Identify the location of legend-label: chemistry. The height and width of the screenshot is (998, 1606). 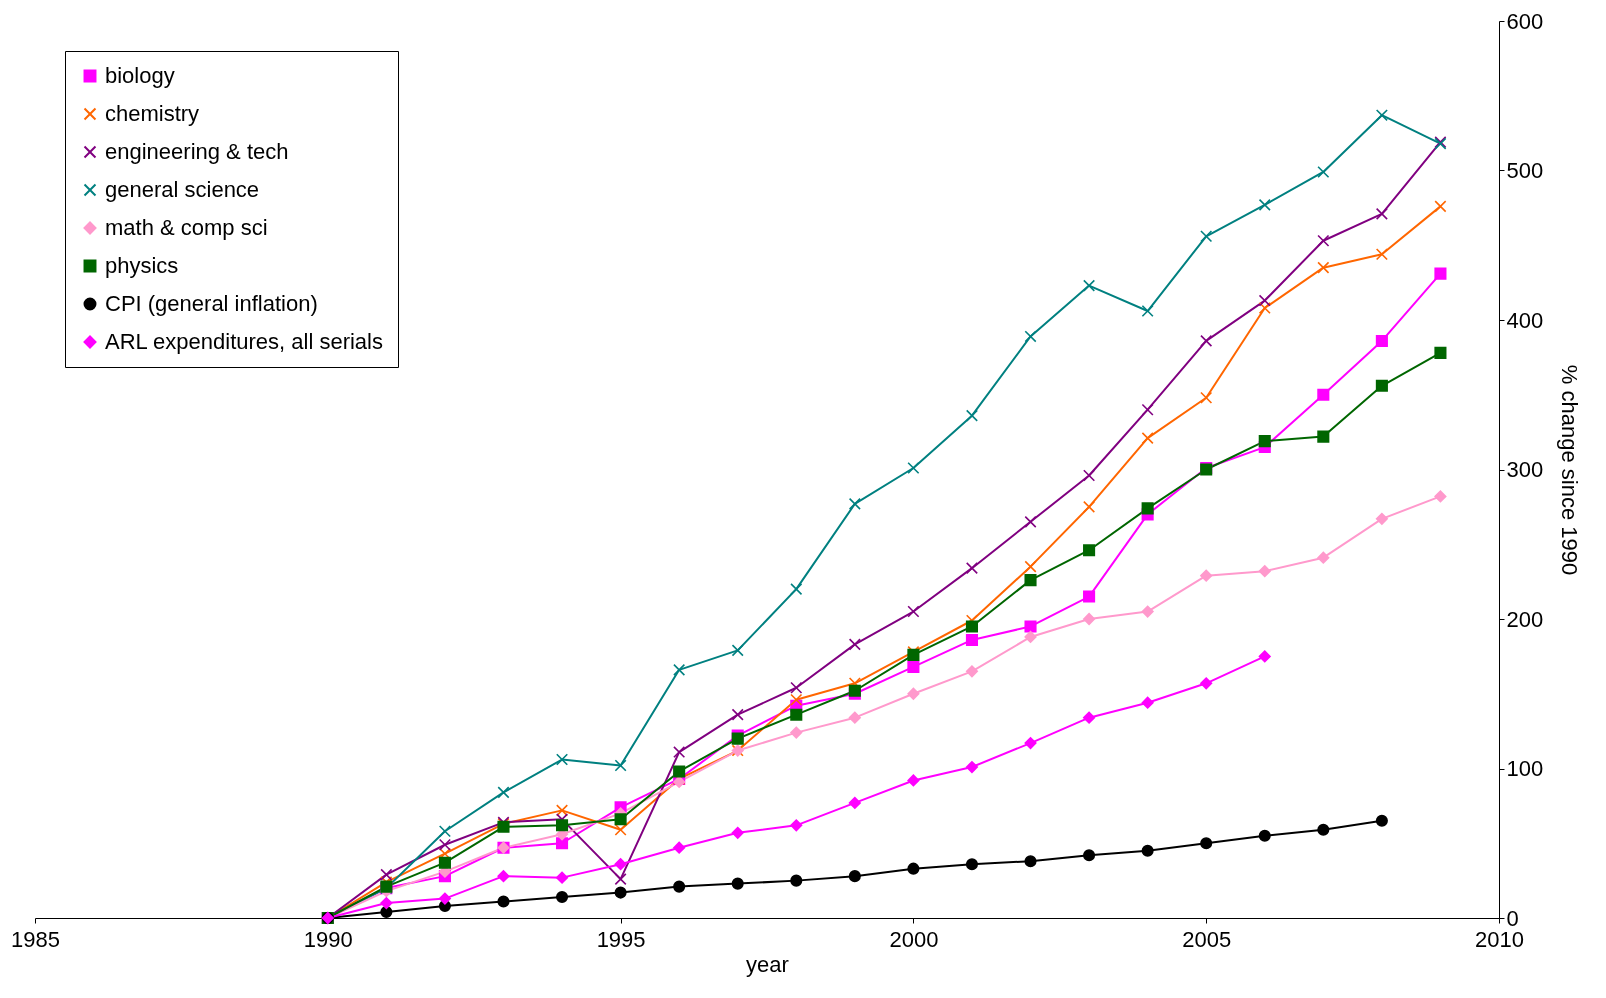
(152, 113).